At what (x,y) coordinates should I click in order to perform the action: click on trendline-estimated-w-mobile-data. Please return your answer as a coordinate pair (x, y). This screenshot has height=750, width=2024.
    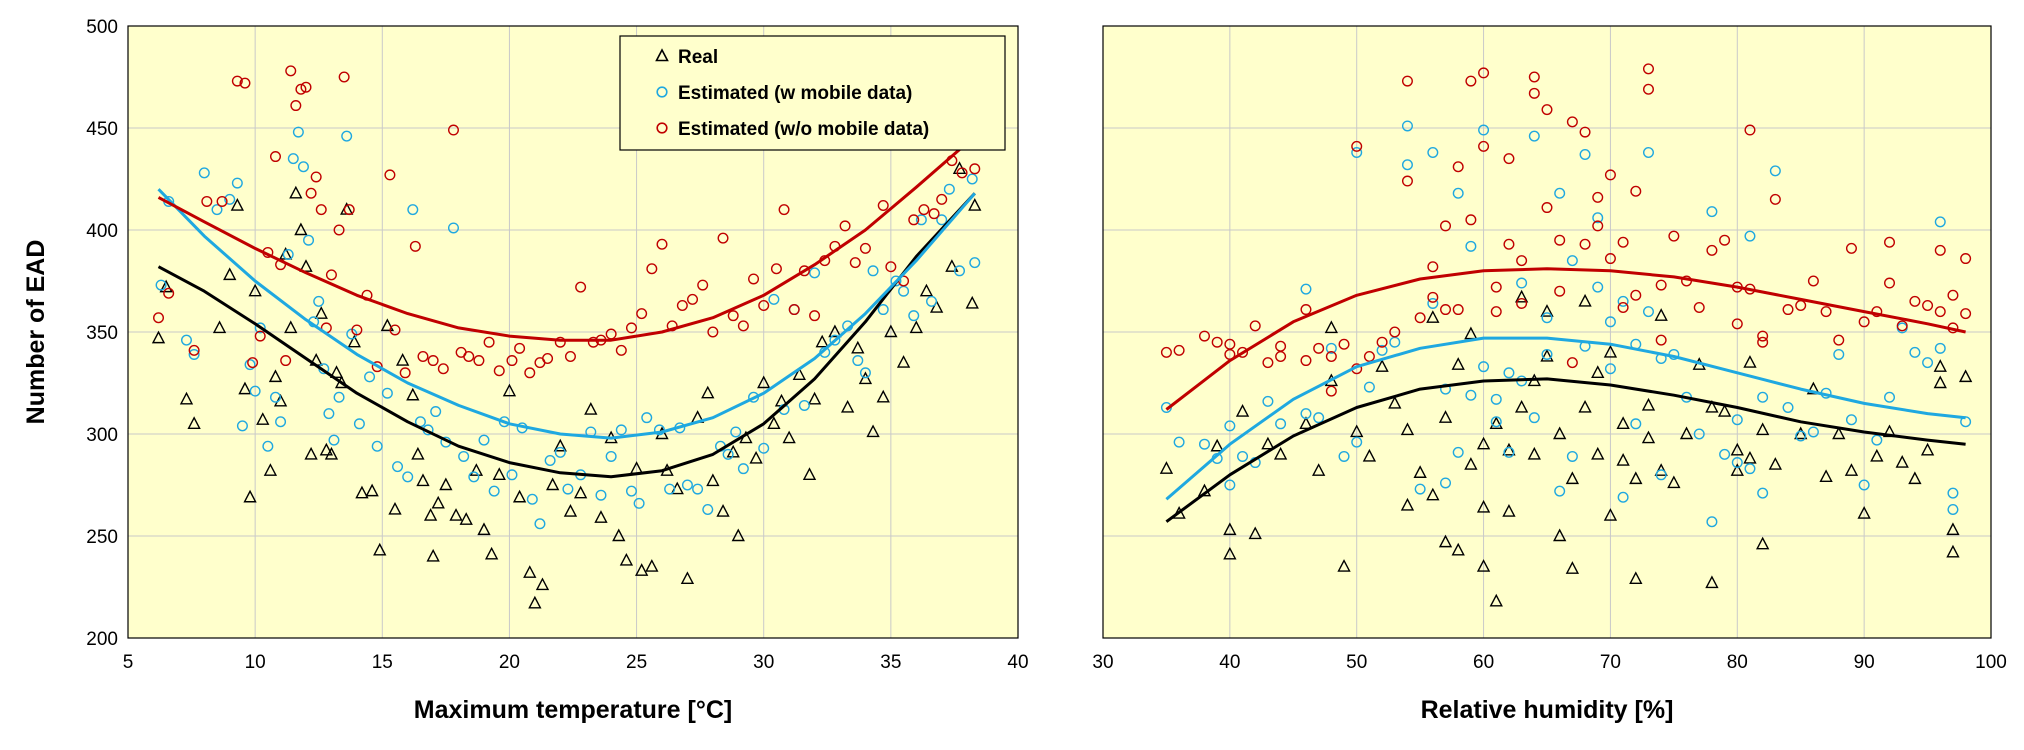
    Looking at the image, I should click on (566, 314).